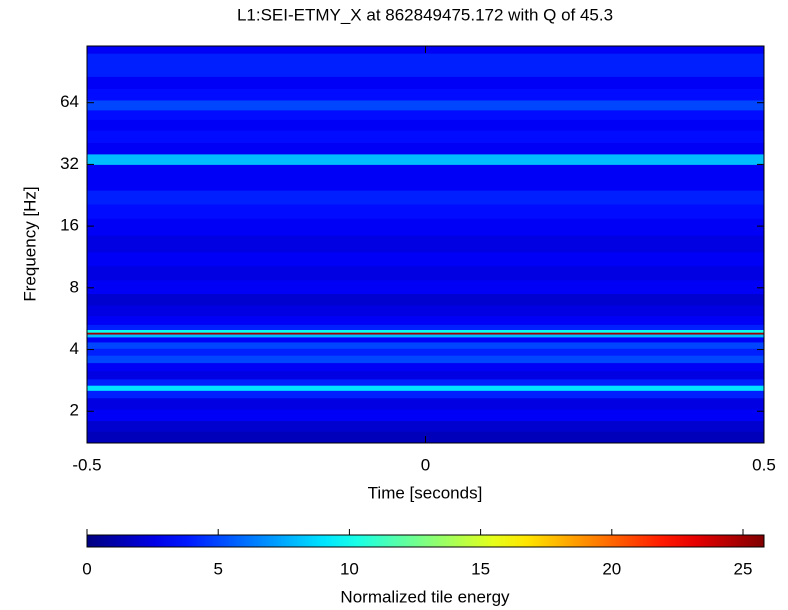 The height and width of the screenshot is (610, 788). Describe the element at coordinates (425, 541) in the screenshot. I see `colorbar` at that location.